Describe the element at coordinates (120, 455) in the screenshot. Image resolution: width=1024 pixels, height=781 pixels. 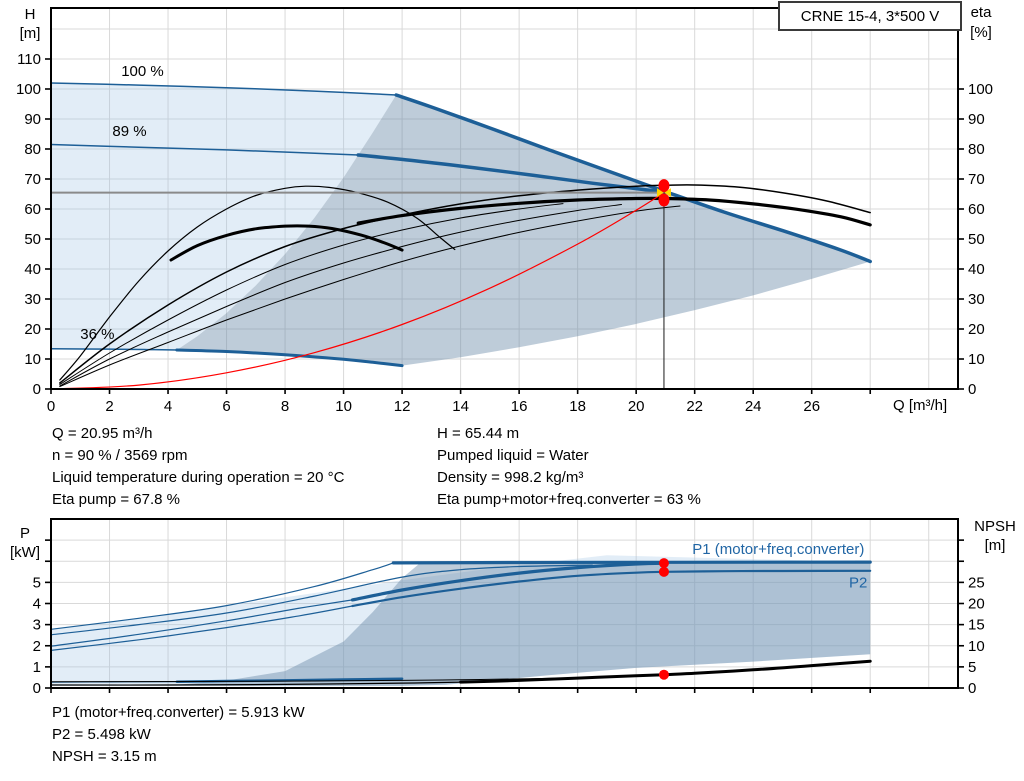
I see `duty-speed-text: n = 90 % / 3569 rpm` at that location.